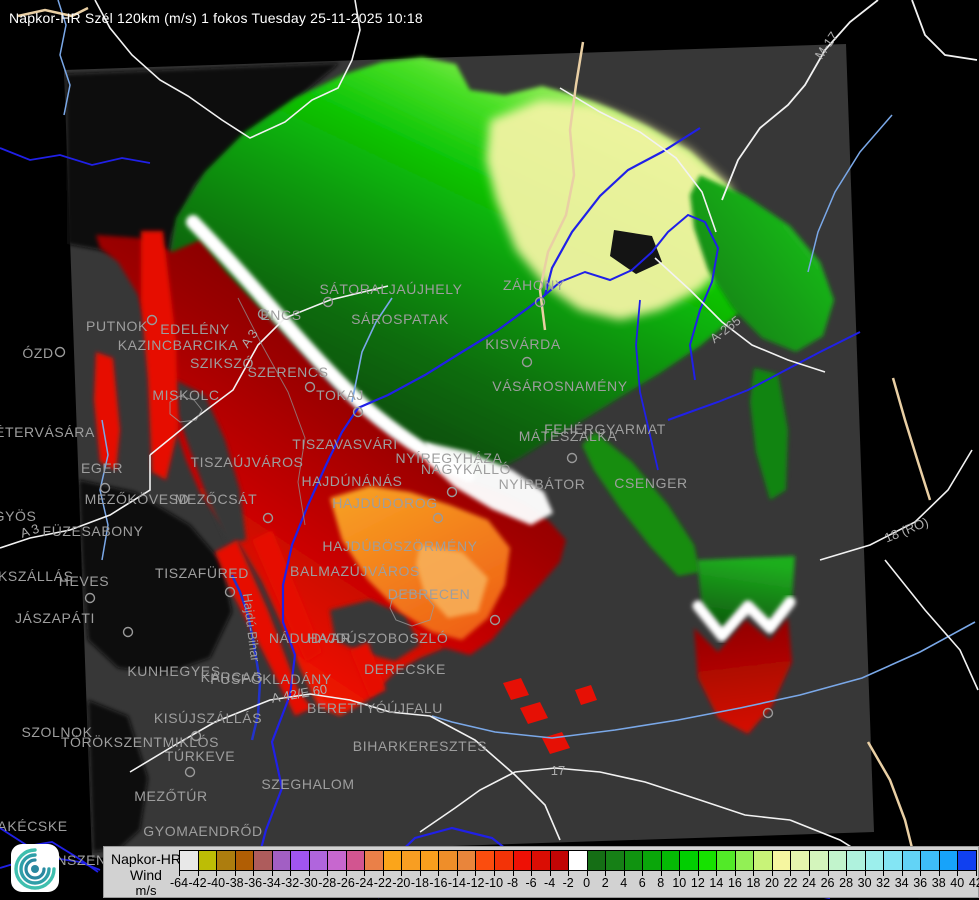 The height and width of the screenshot is (900, 979). I want to click on city-label: BALMAZÚJVÁROS, so click(355, 571).